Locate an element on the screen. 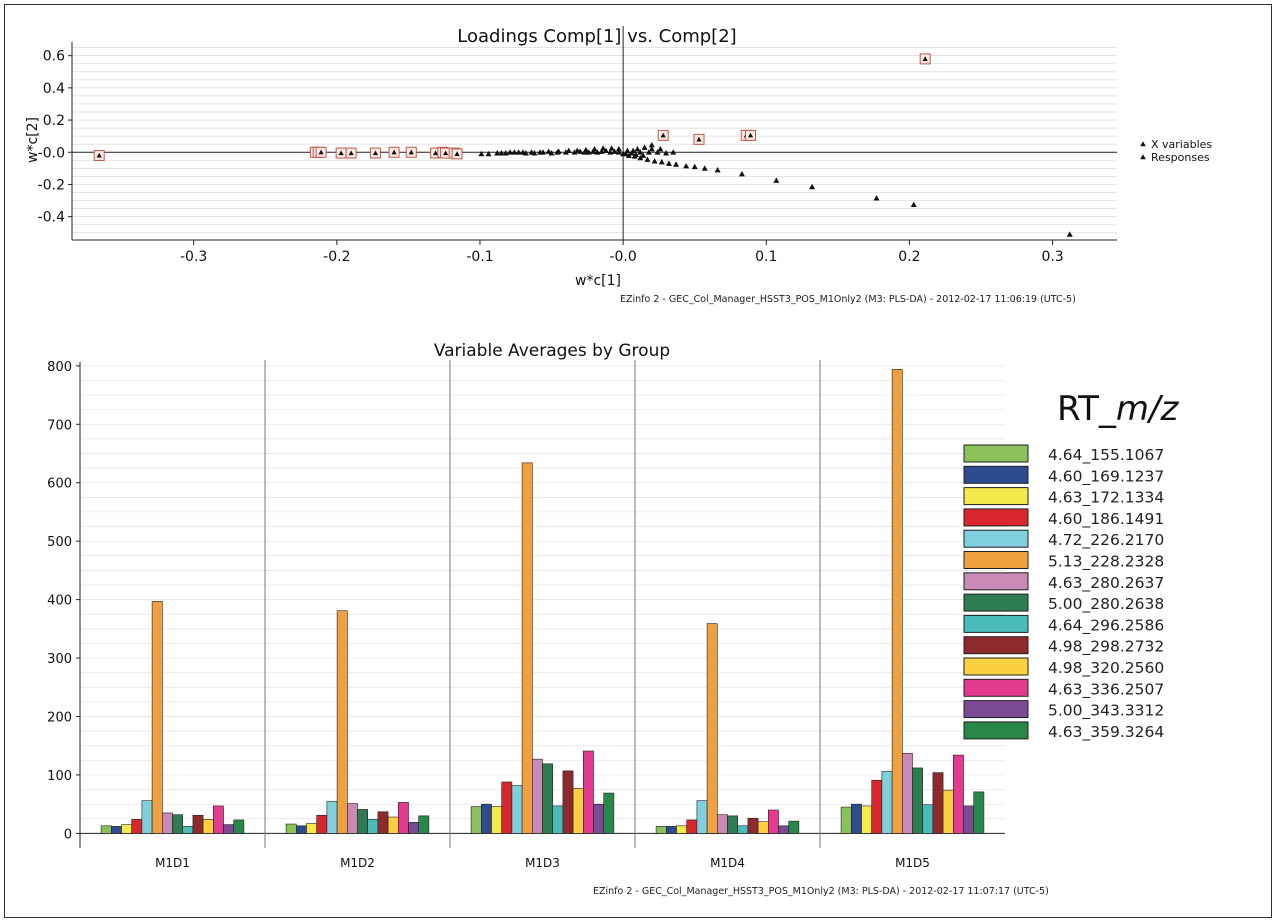  bar-legend-label: 4.64_296.2586 is located at coordinates (1106, 625).